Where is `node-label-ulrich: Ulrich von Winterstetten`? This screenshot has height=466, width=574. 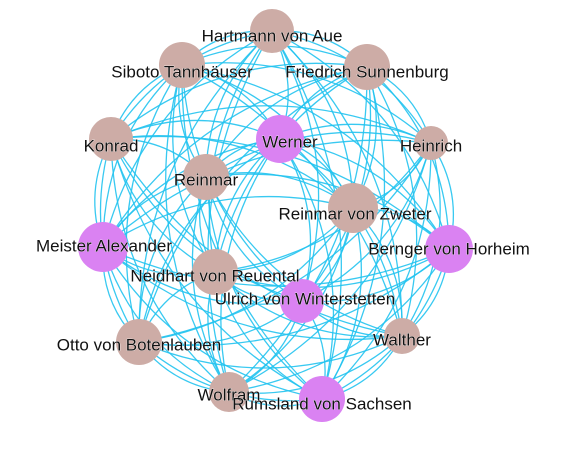 node-label-ulrich: Ulrich von Winterstetten is located at coordinates (305, 298).